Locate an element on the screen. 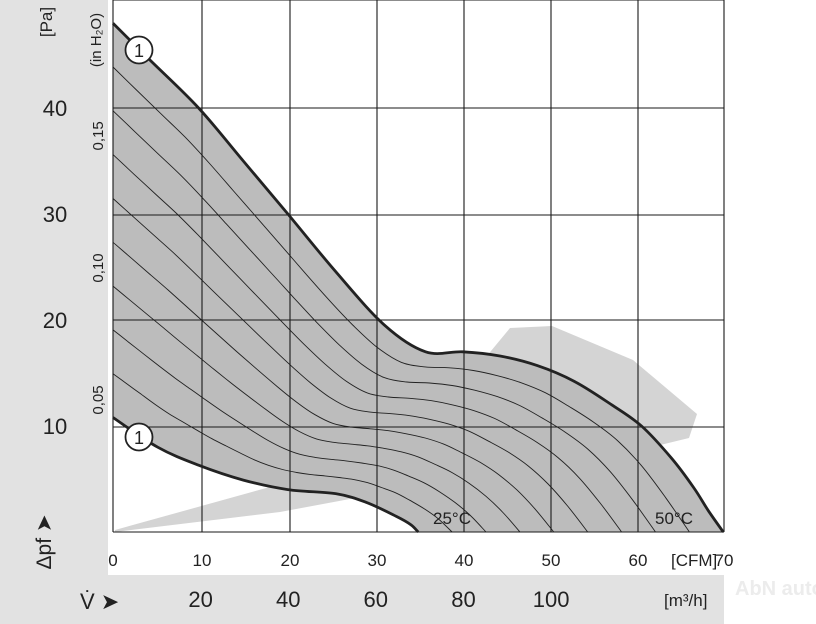 The image size is (816, 624). series-marker-2: 1 is located at coordinates (139, 50).